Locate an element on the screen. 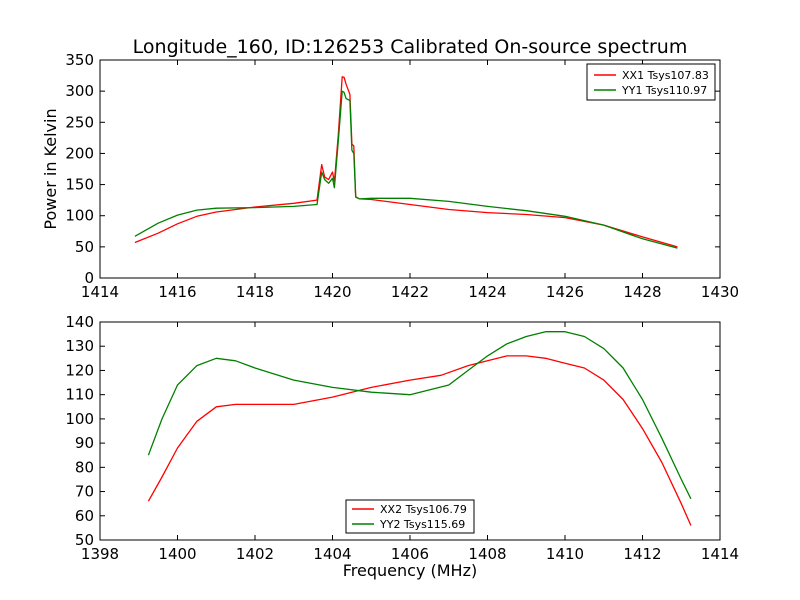 The image size is (800, 600). bottom-x-tick-label: 1402 is located at coordinates (255, 554).